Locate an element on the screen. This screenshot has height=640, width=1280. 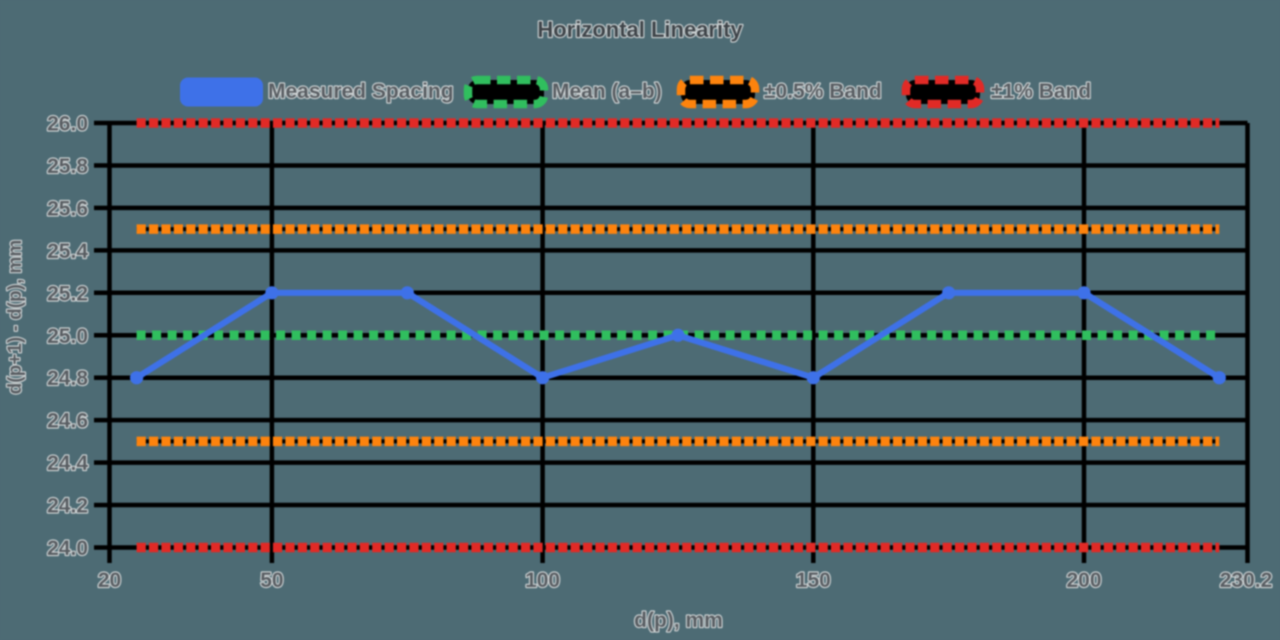
svg-text: d(p), mm is located at coordinates (678, 620).